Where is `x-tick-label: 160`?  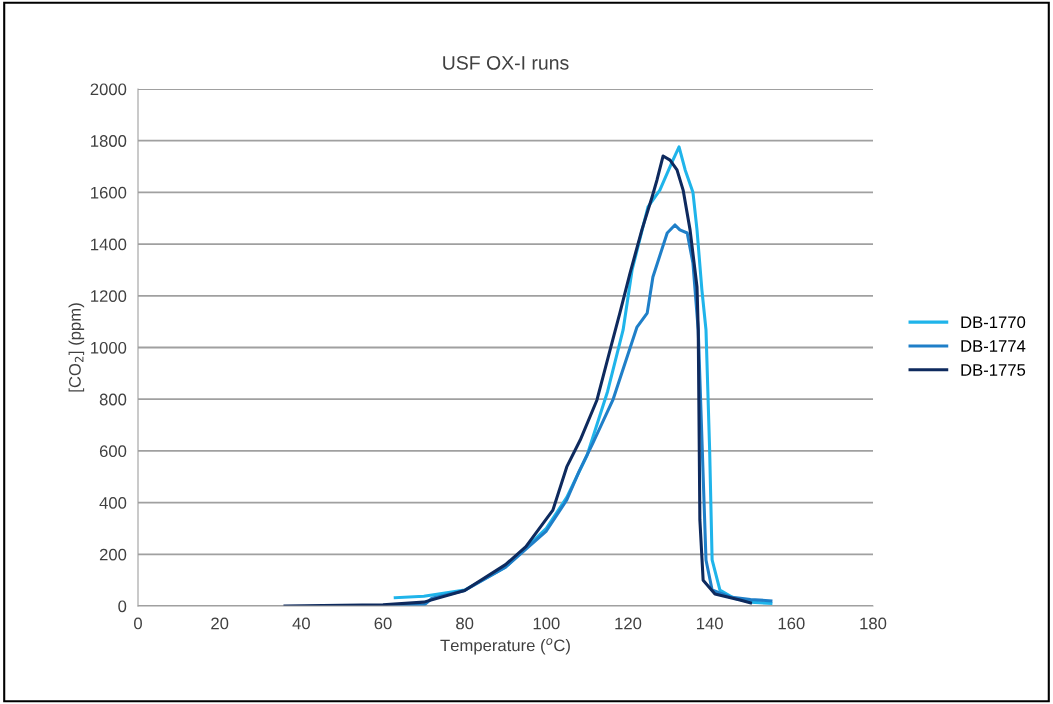 x-tick-label: 160 is located at coordinates (791, 623).